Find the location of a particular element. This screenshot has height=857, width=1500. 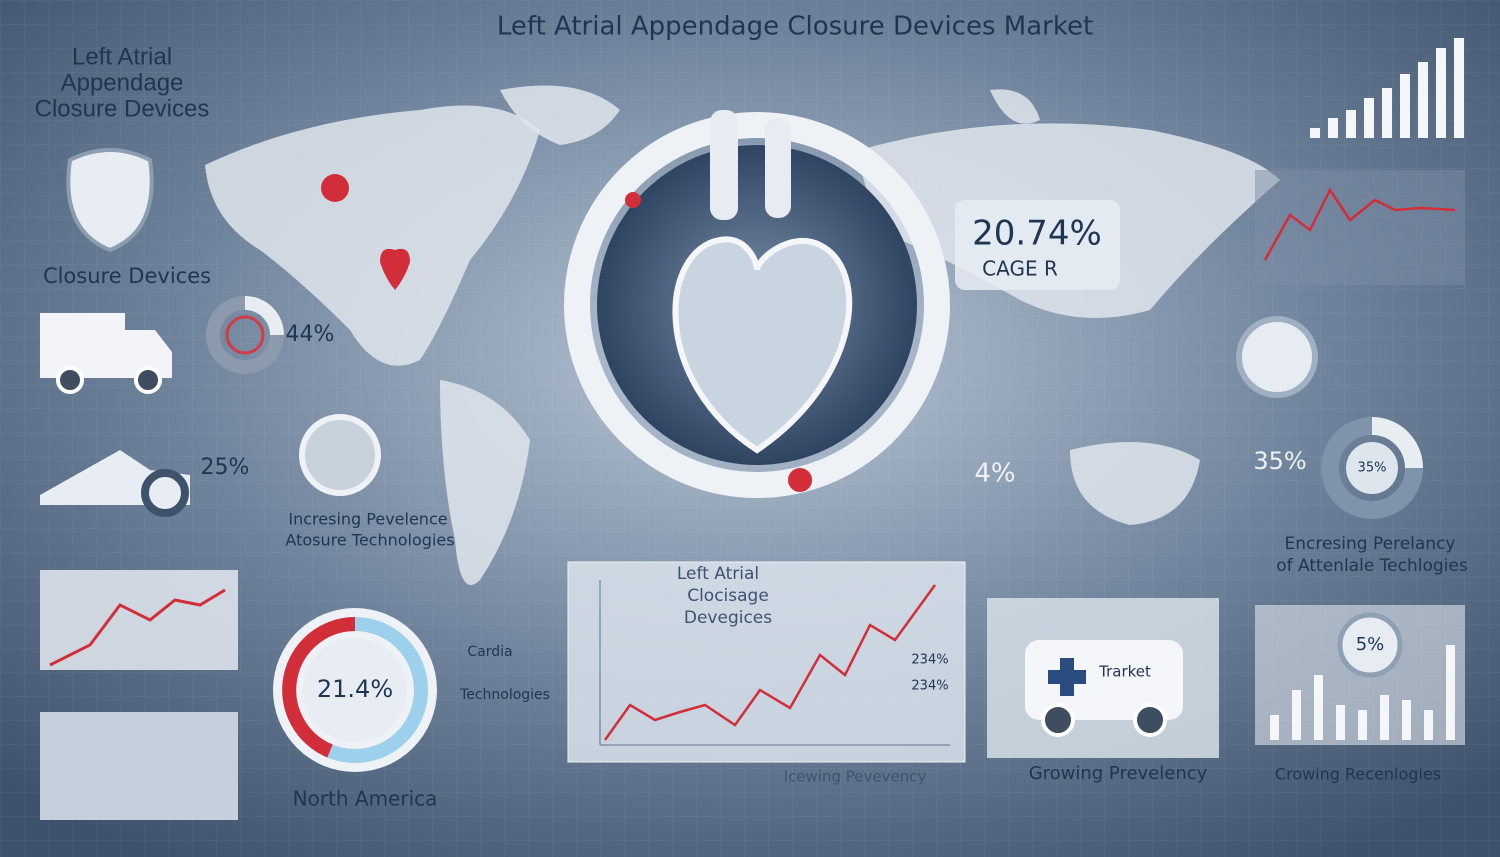

side-line: Technologies is located at coordinates (504, 695).